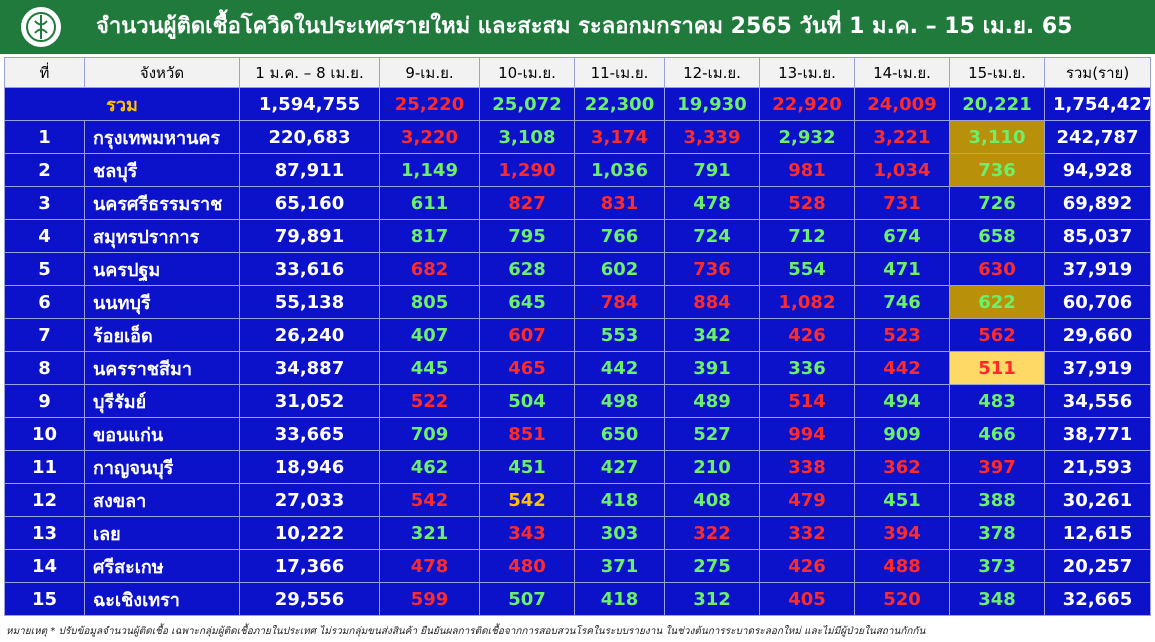  I want to click on case-count: 20,257, so click(1097, 566).